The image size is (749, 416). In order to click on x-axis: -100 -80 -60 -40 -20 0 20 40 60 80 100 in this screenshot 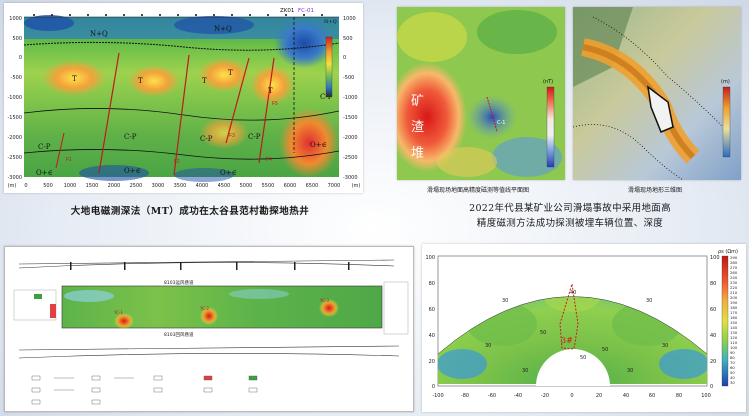, I will do `click(571, 396)`.